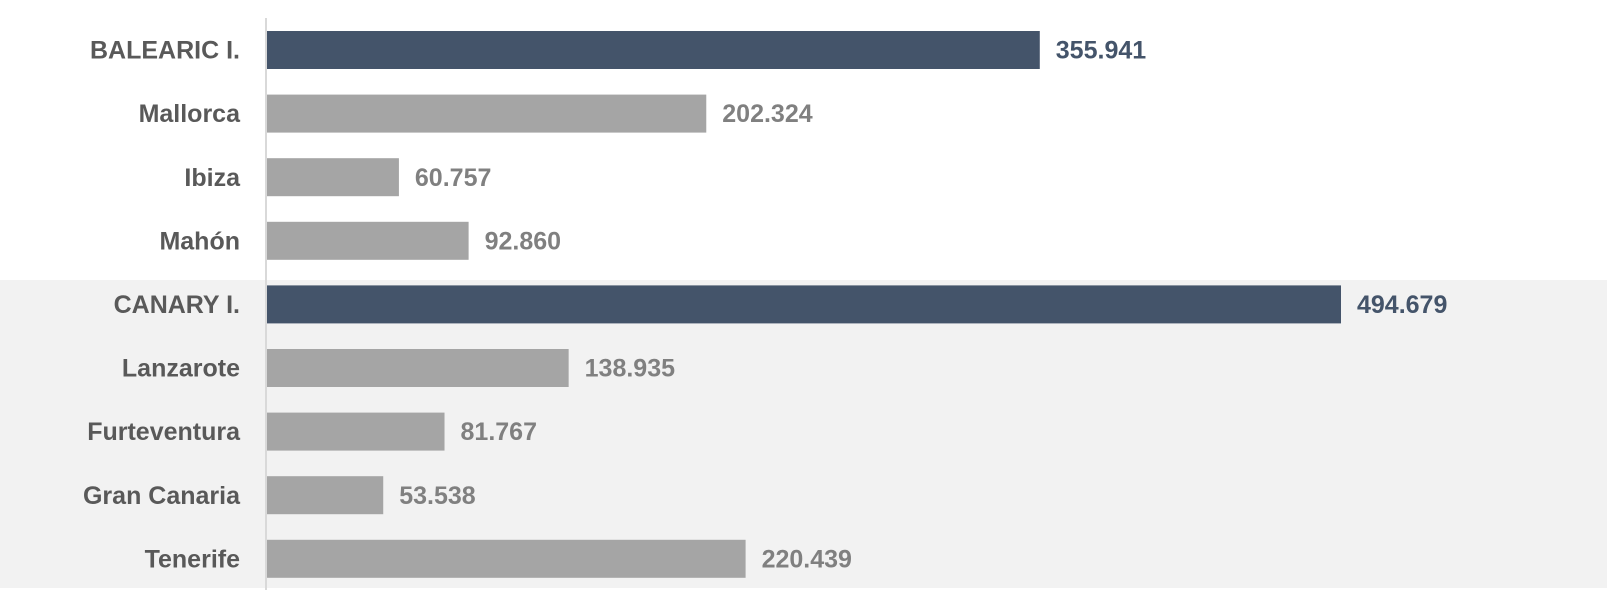  I want to click on category-label: Ibiza, so click(212, 178).